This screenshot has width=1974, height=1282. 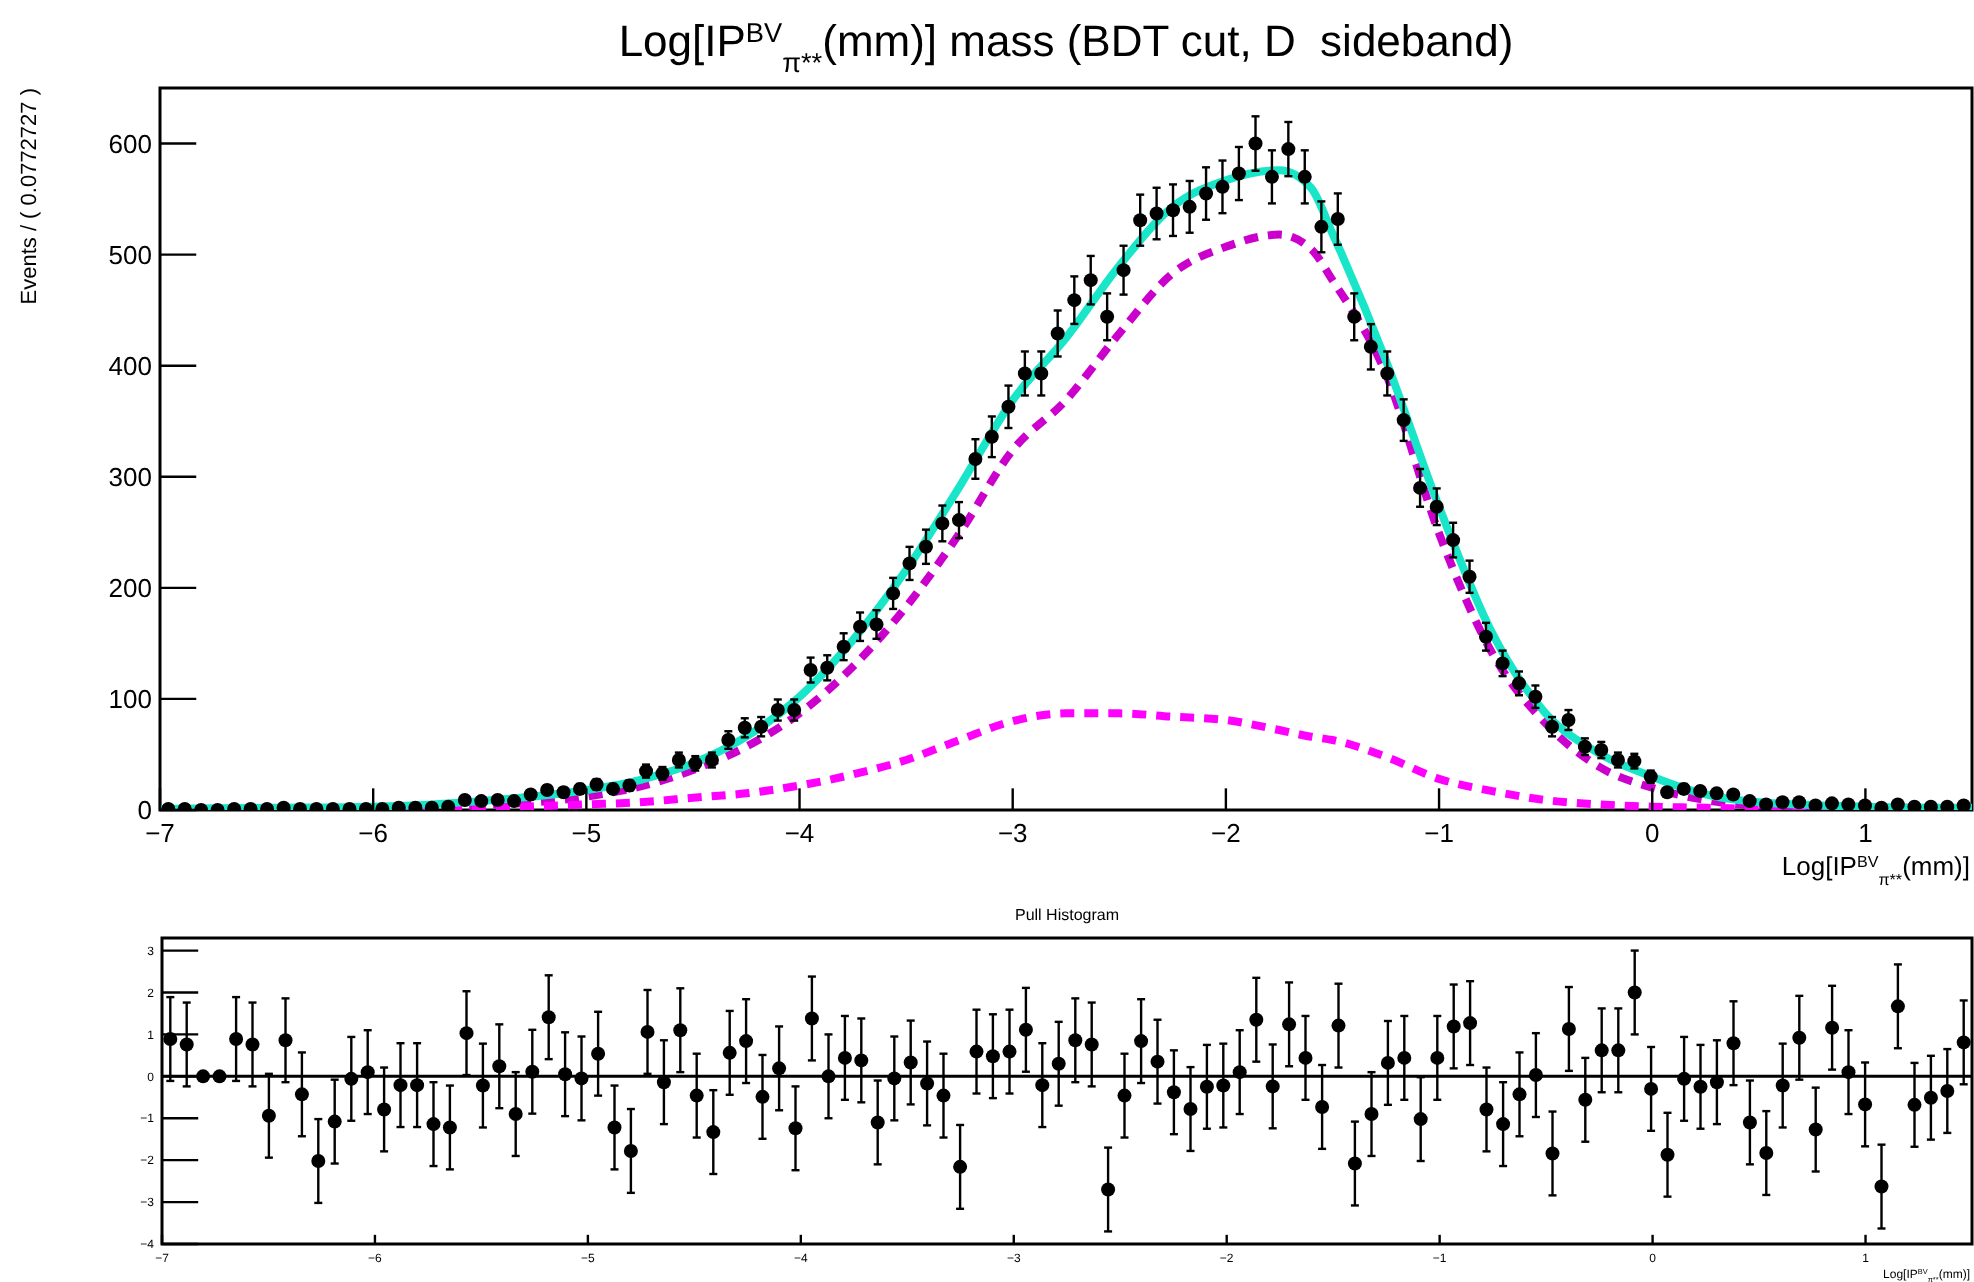 I want to click on y-axis-title: Events / ( 0.0772727 ), so click(x=30, y=196).